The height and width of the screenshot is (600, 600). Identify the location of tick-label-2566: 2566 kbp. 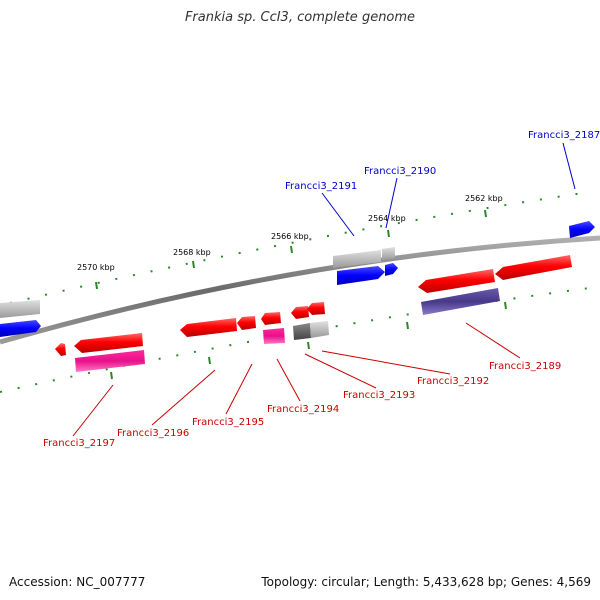
(290, 236).